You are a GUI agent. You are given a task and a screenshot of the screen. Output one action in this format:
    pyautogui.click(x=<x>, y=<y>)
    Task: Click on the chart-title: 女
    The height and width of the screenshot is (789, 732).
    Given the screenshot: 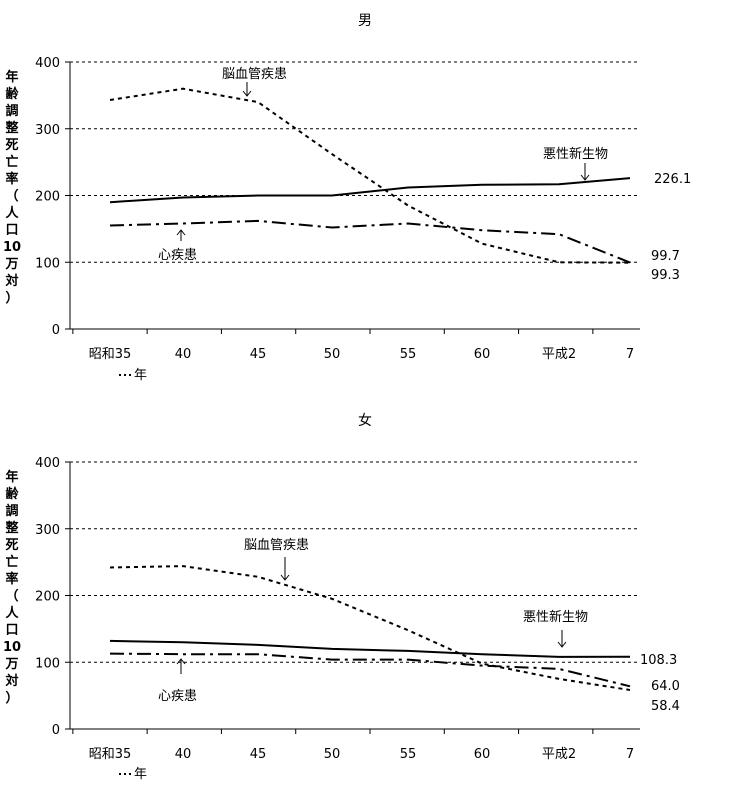 What is the action you would take?
    pyautogui.click(x=365, y=420)
    